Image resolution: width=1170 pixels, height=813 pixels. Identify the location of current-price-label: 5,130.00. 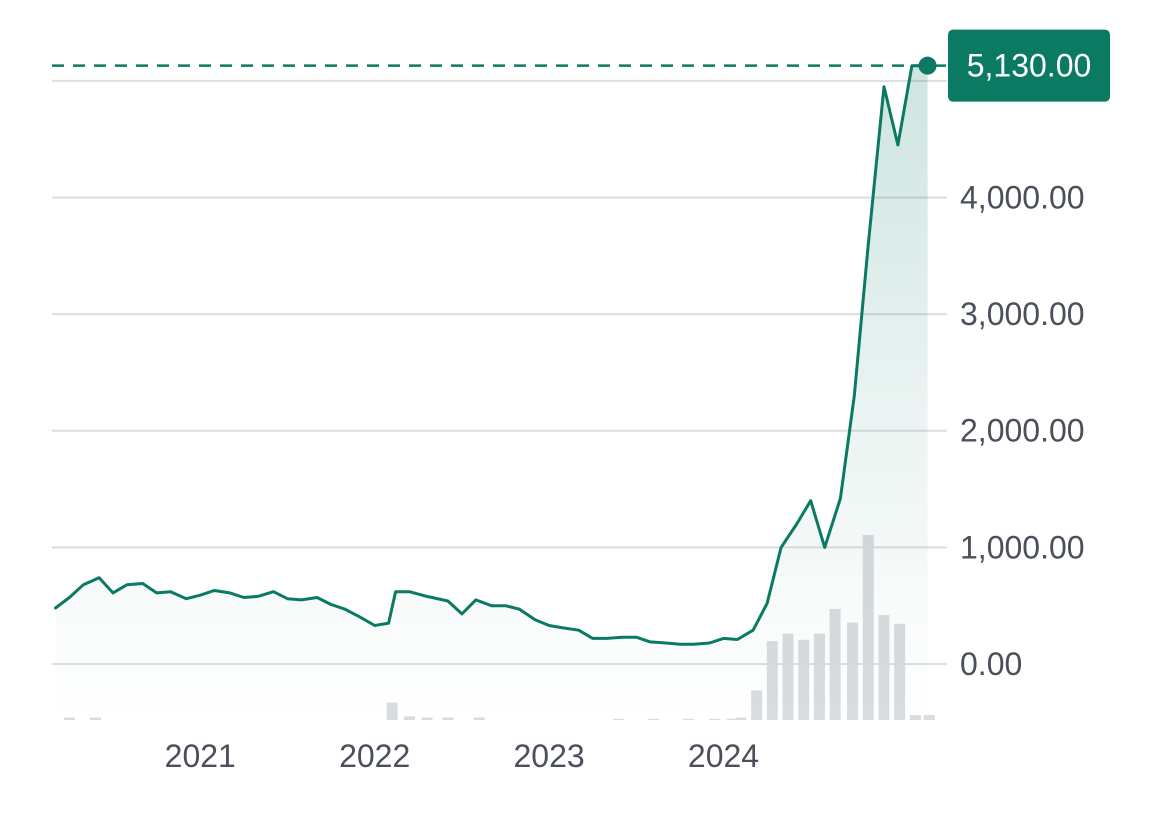
(1029, 66).